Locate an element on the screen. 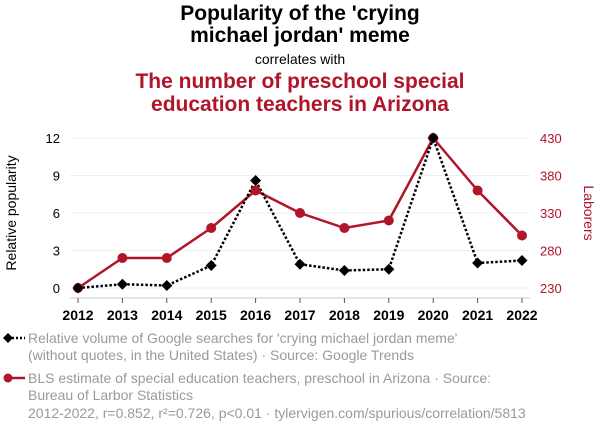 This screenshot has height=436, width=600. y-tick-label: 0 is located at coordinates (56, 288).